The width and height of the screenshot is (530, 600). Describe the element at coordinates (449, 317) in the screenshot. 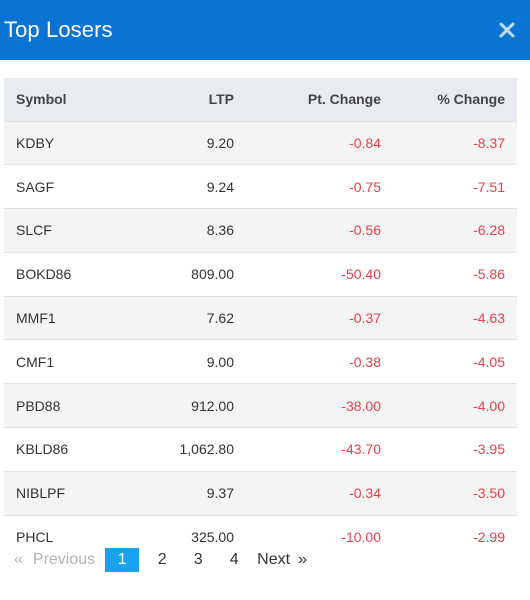

I see `pct-change-cell: -4.63` at that location.